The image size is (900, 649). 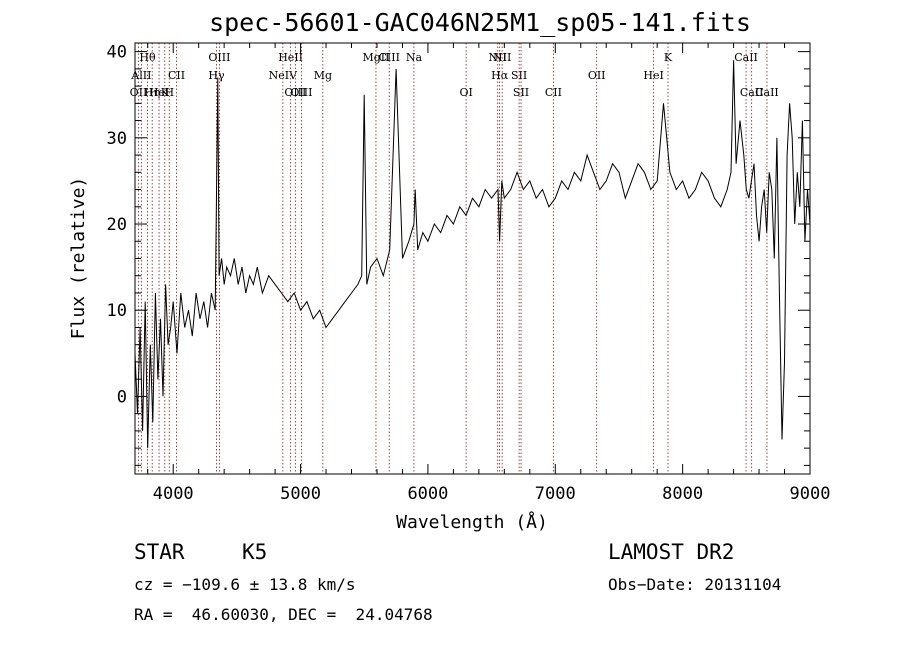 I want to click on line-label: H, so click(x=169, y=92).